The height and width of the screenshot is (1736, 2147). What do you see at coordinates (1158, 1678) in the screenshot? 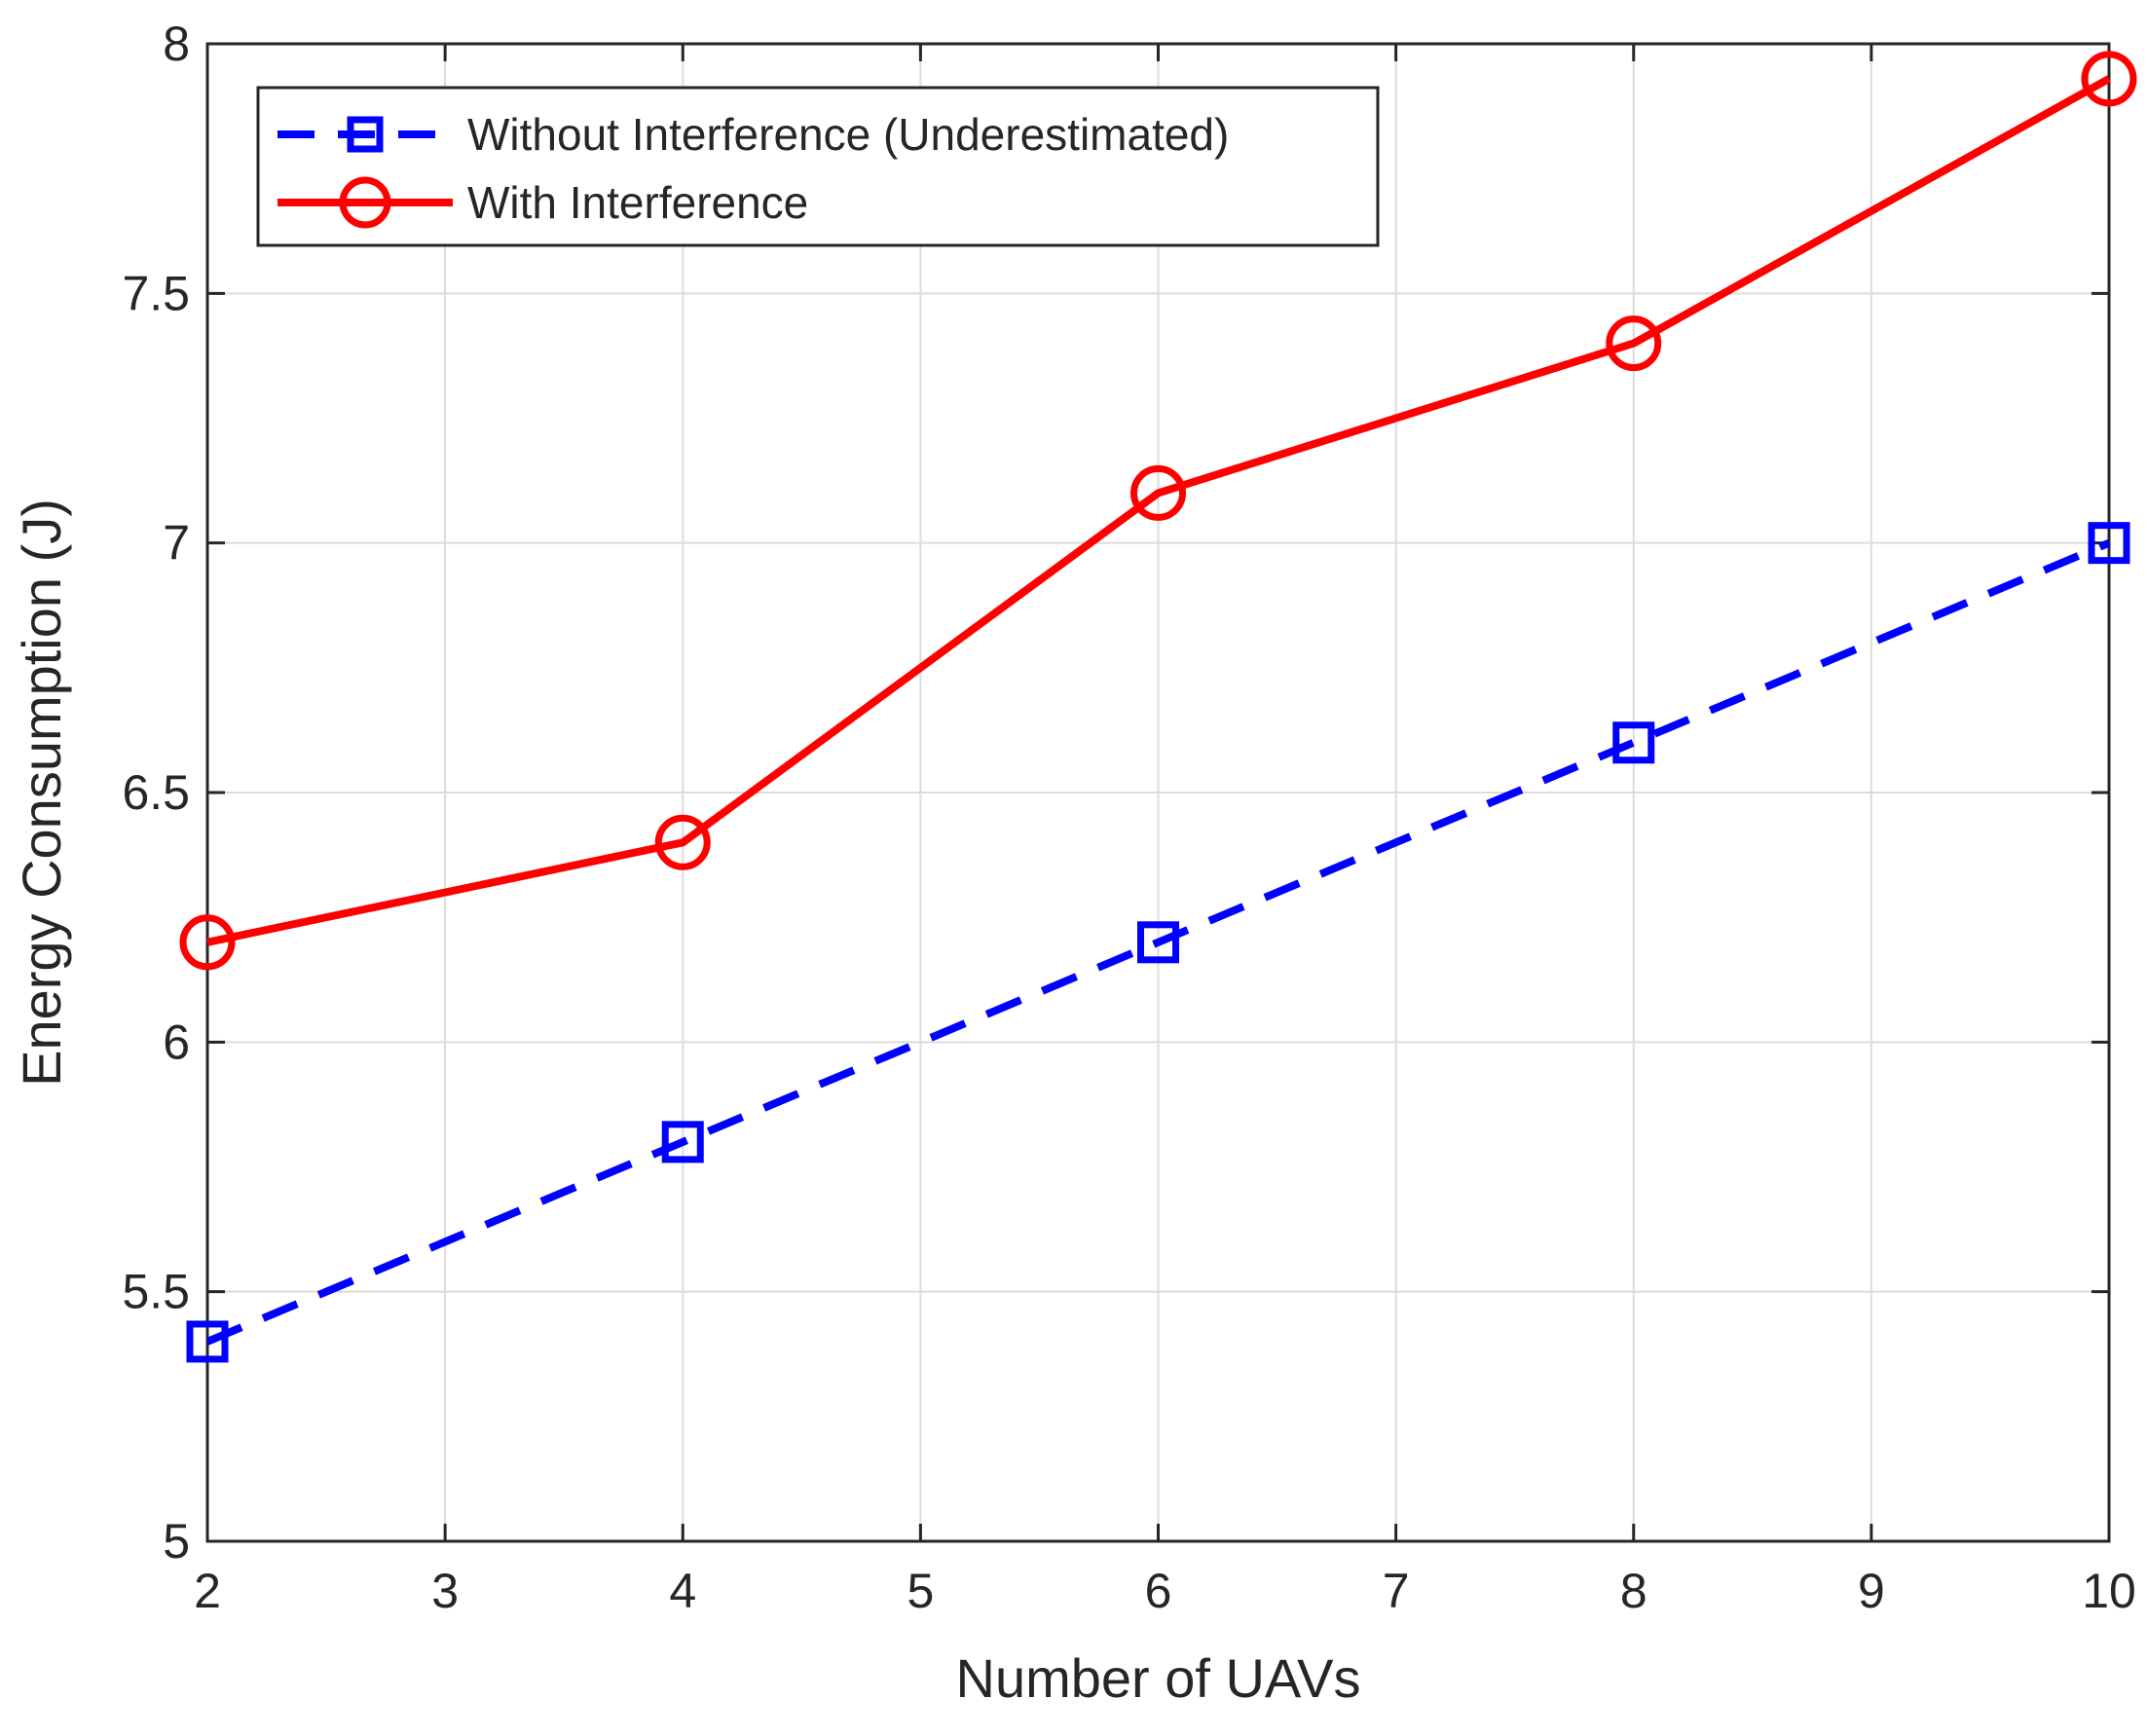
I see `x-axis-label: Number of UAVs` at bounding box center [1158, 1678].